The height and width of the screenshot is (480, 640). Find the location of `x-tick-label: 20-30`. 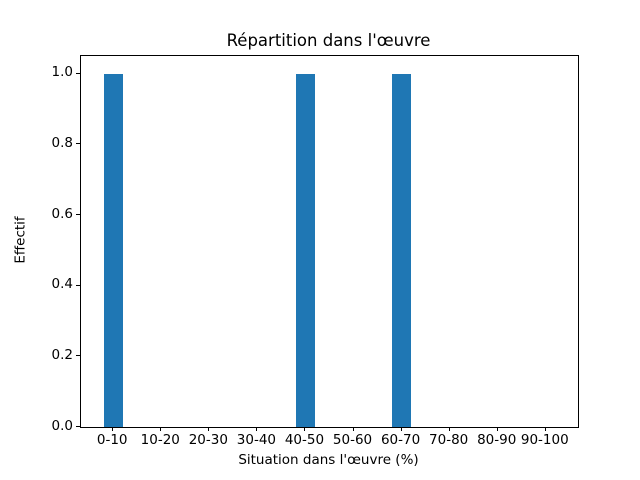

x-tick-label: 20-30 is located at coordinates (208, 440).